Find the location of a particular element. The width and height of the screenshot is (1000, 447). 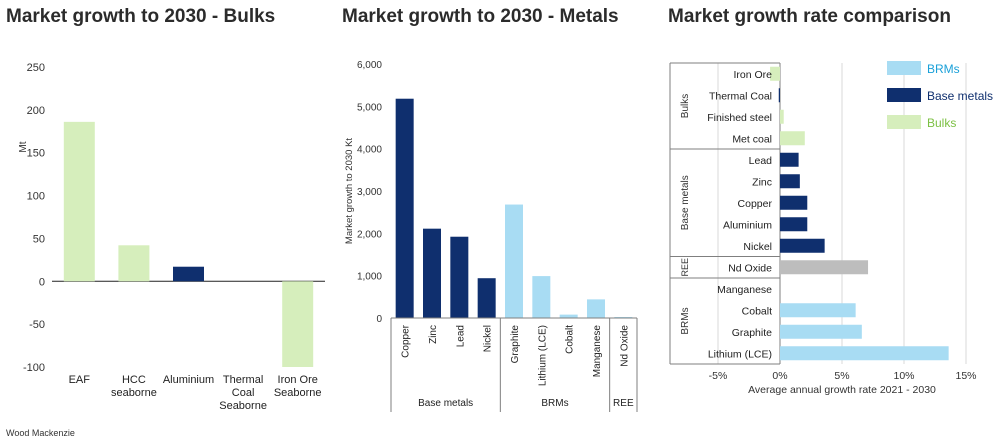

source-note: Wood Mackenzie is located at coordinates (40, 433).